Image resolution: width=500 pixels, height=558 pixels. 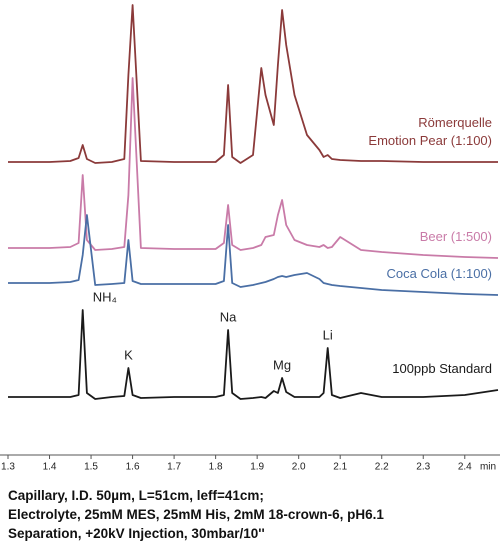 I want to click on x-axis-label: min, so click(x=488, y=467).